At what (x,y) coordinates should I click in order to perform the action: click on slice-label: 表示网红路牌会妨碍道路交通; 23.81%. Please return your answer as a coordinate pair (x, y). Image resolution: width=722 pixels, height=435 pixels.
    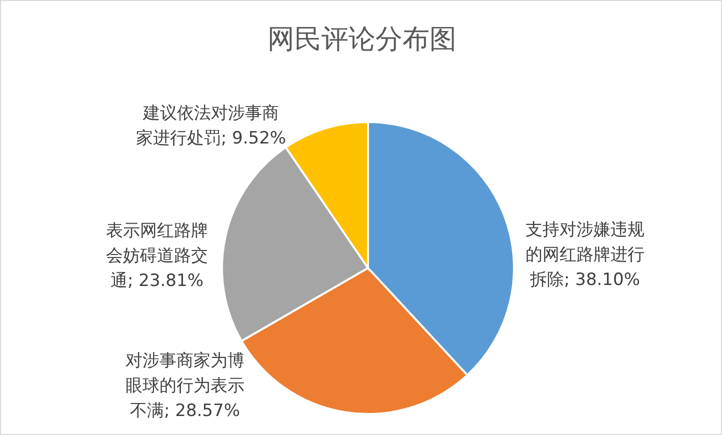
    Looking at the image, I should click on (157, 256).